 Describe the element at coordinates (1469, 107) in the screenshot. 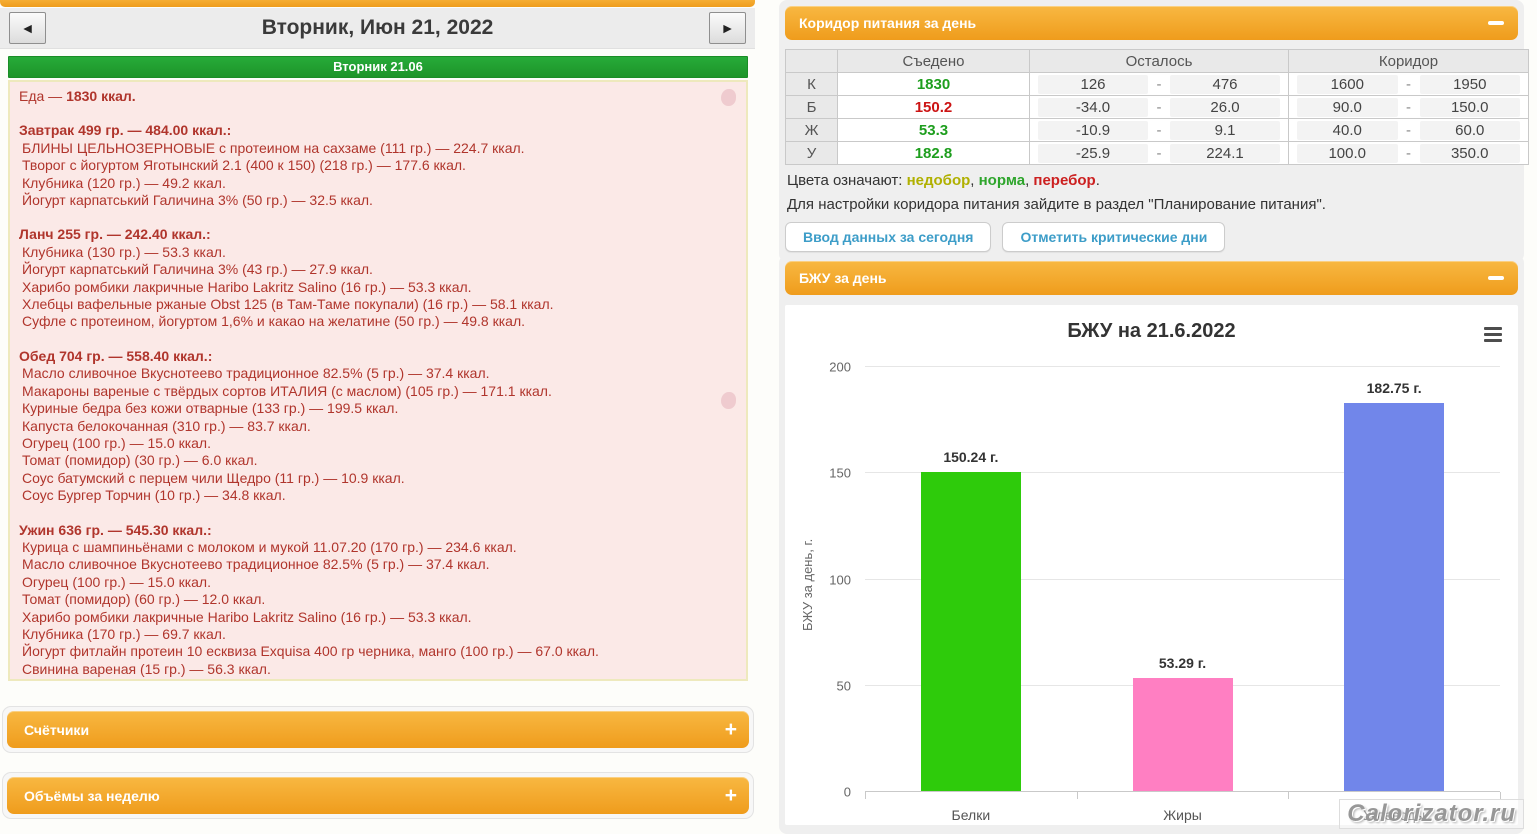

I see `corridor-high: 150.0` at that location.